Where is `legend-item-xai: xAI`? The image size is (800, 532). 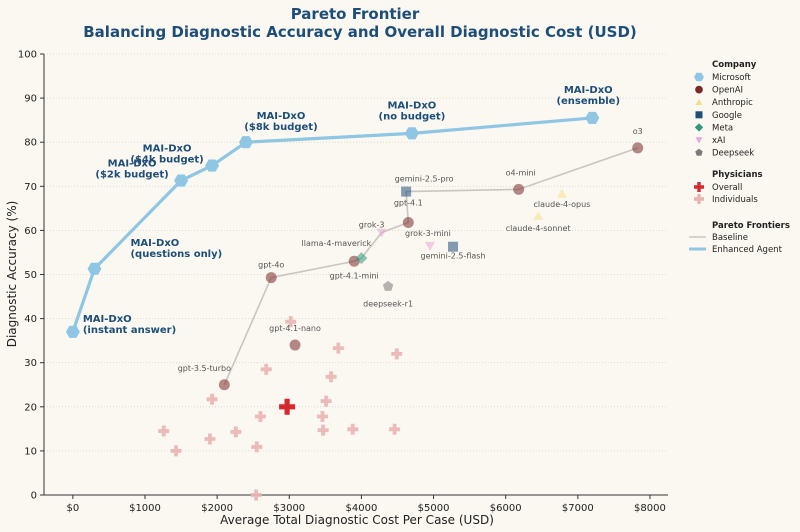
legend-item-xai: xAI is located at coordinates (718, 141).